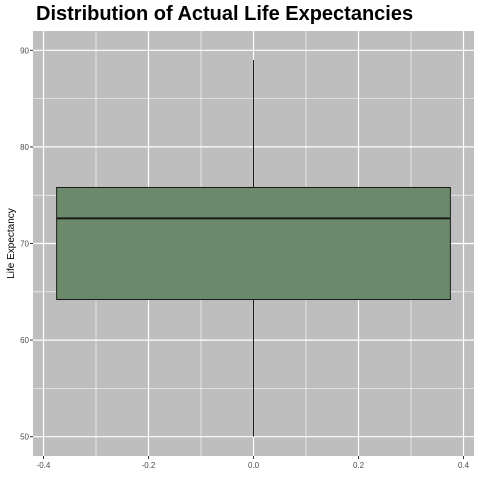 The width and height of the screenshot is (480, 480). What do you see at coordinates (24, 340) in the screenshot?
I see `y-tick-label: 60` at bounding box center [24, 340].